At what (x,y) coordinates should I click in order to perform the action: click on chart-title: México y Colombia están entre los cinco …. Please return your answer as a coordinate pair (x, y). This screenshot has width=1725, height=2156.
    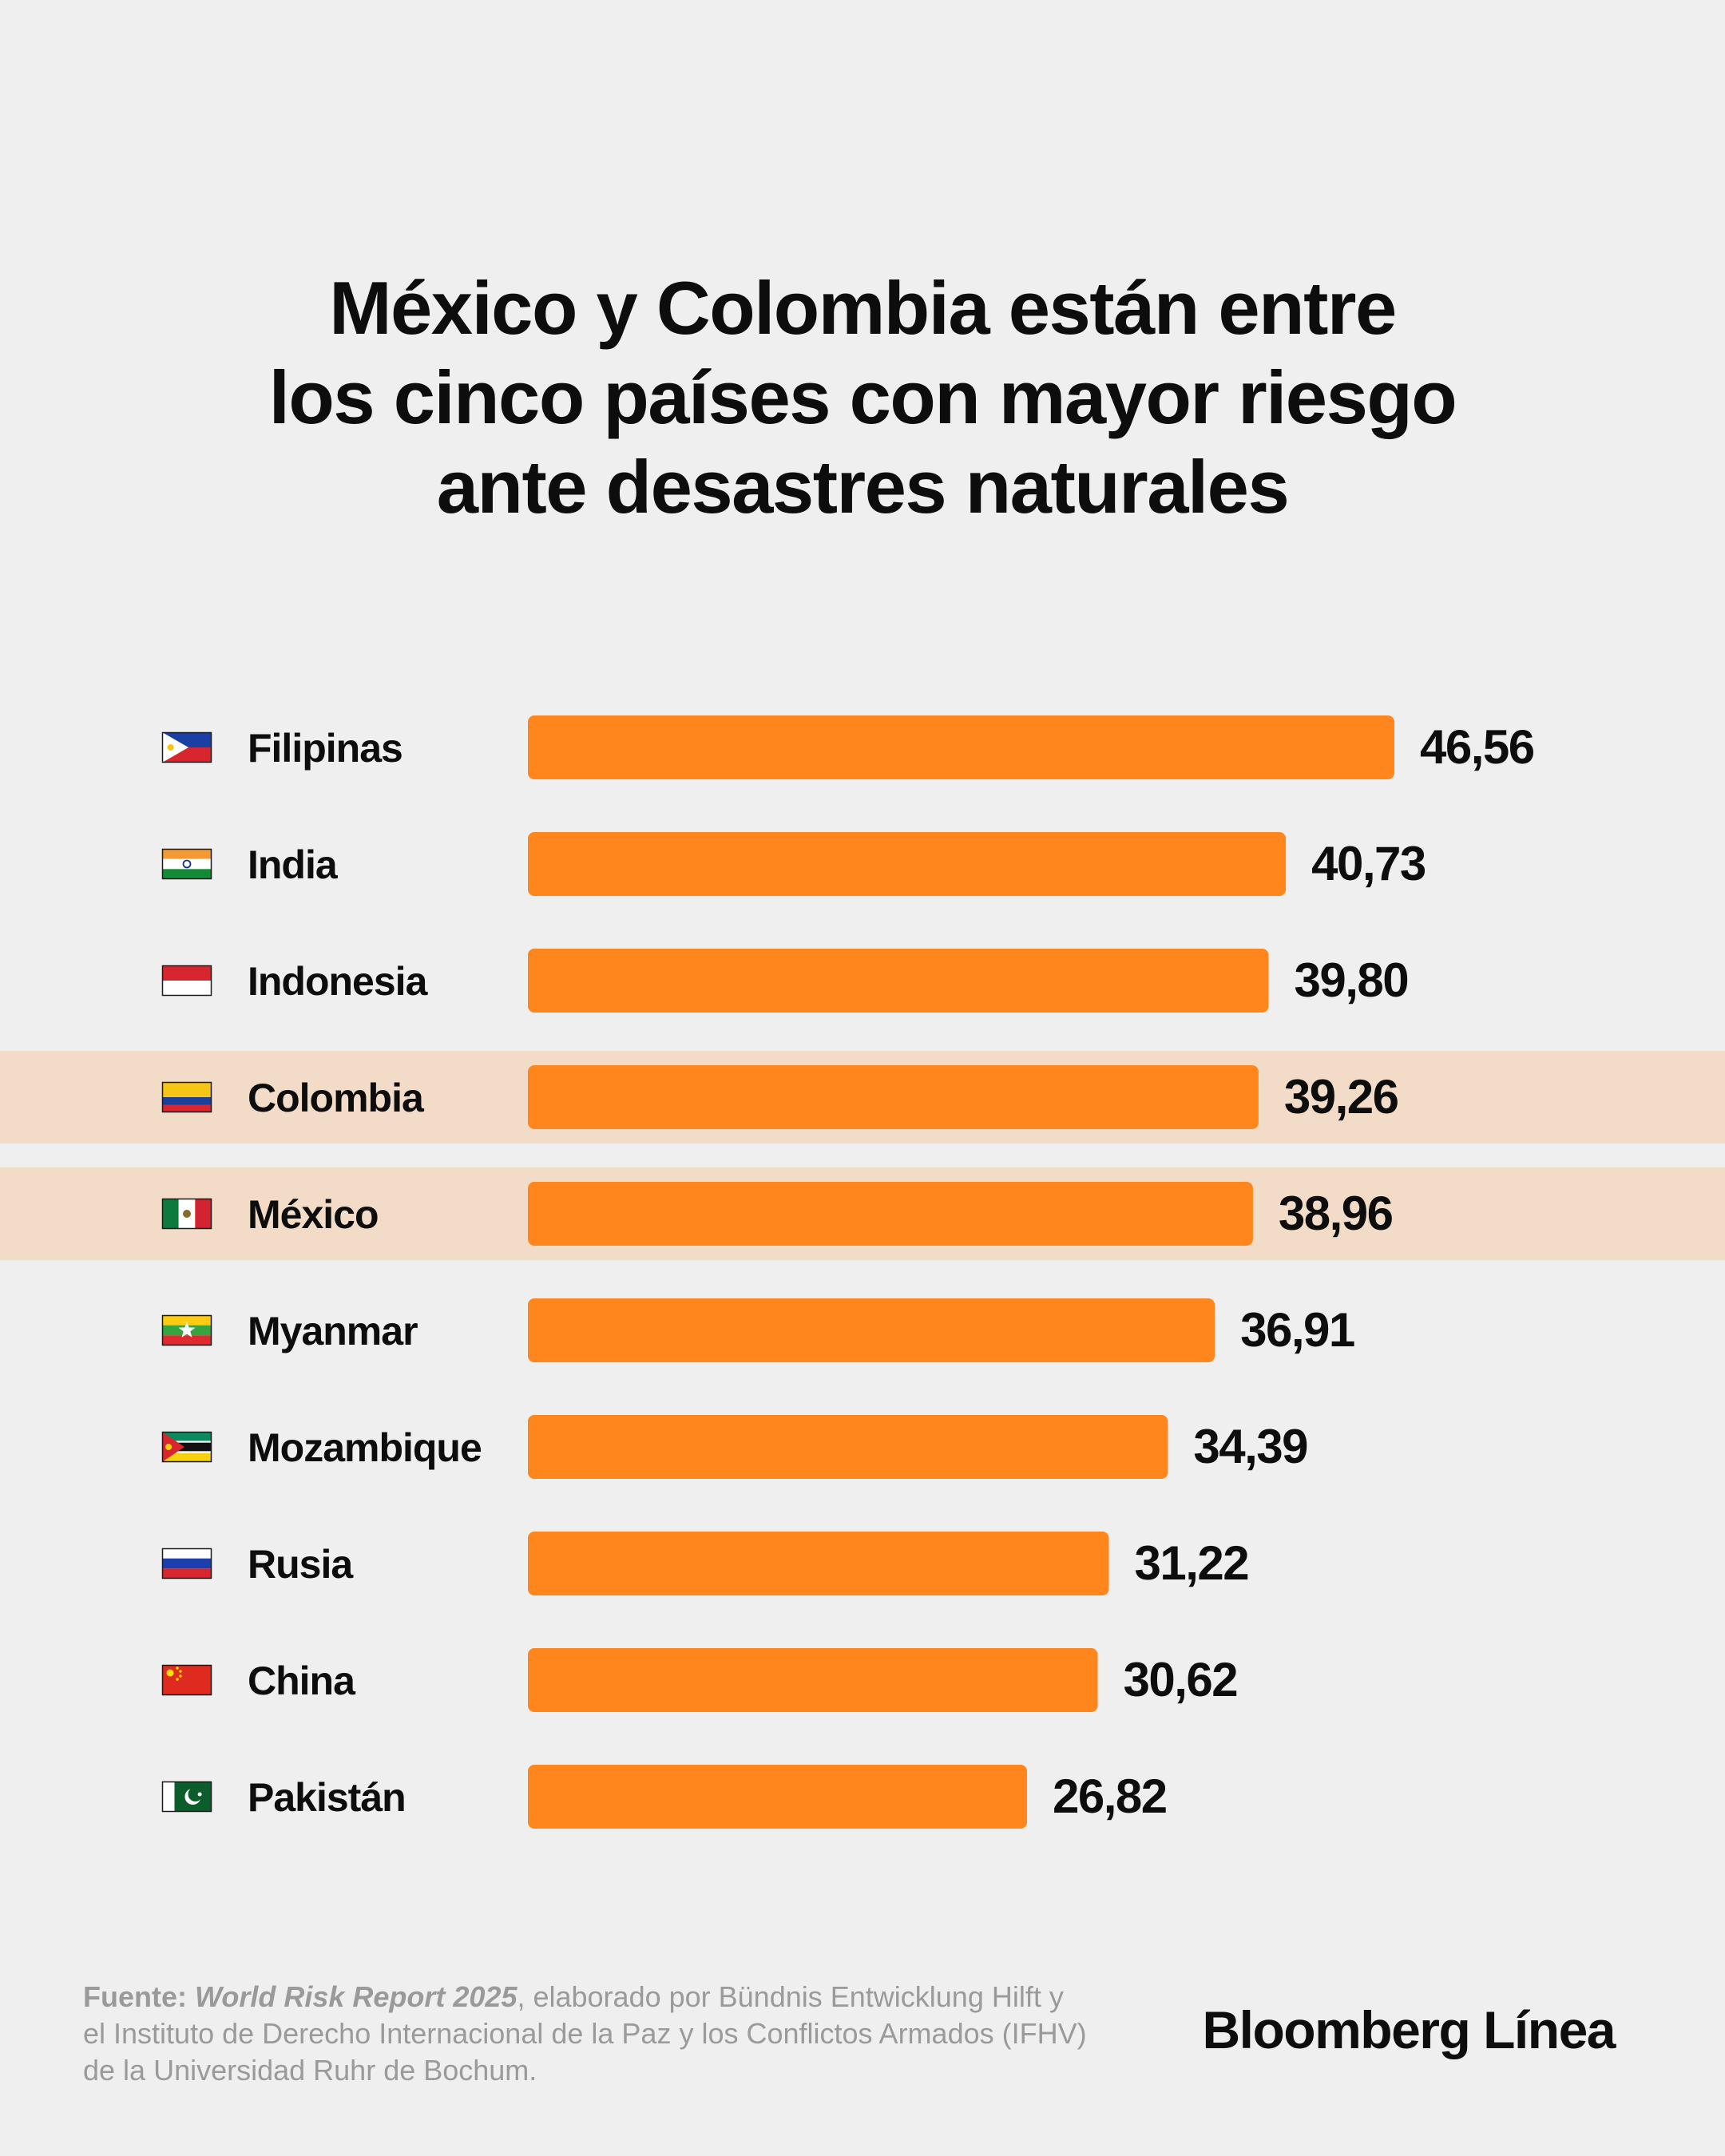
    Looking at the image, I should click on (862, 398).